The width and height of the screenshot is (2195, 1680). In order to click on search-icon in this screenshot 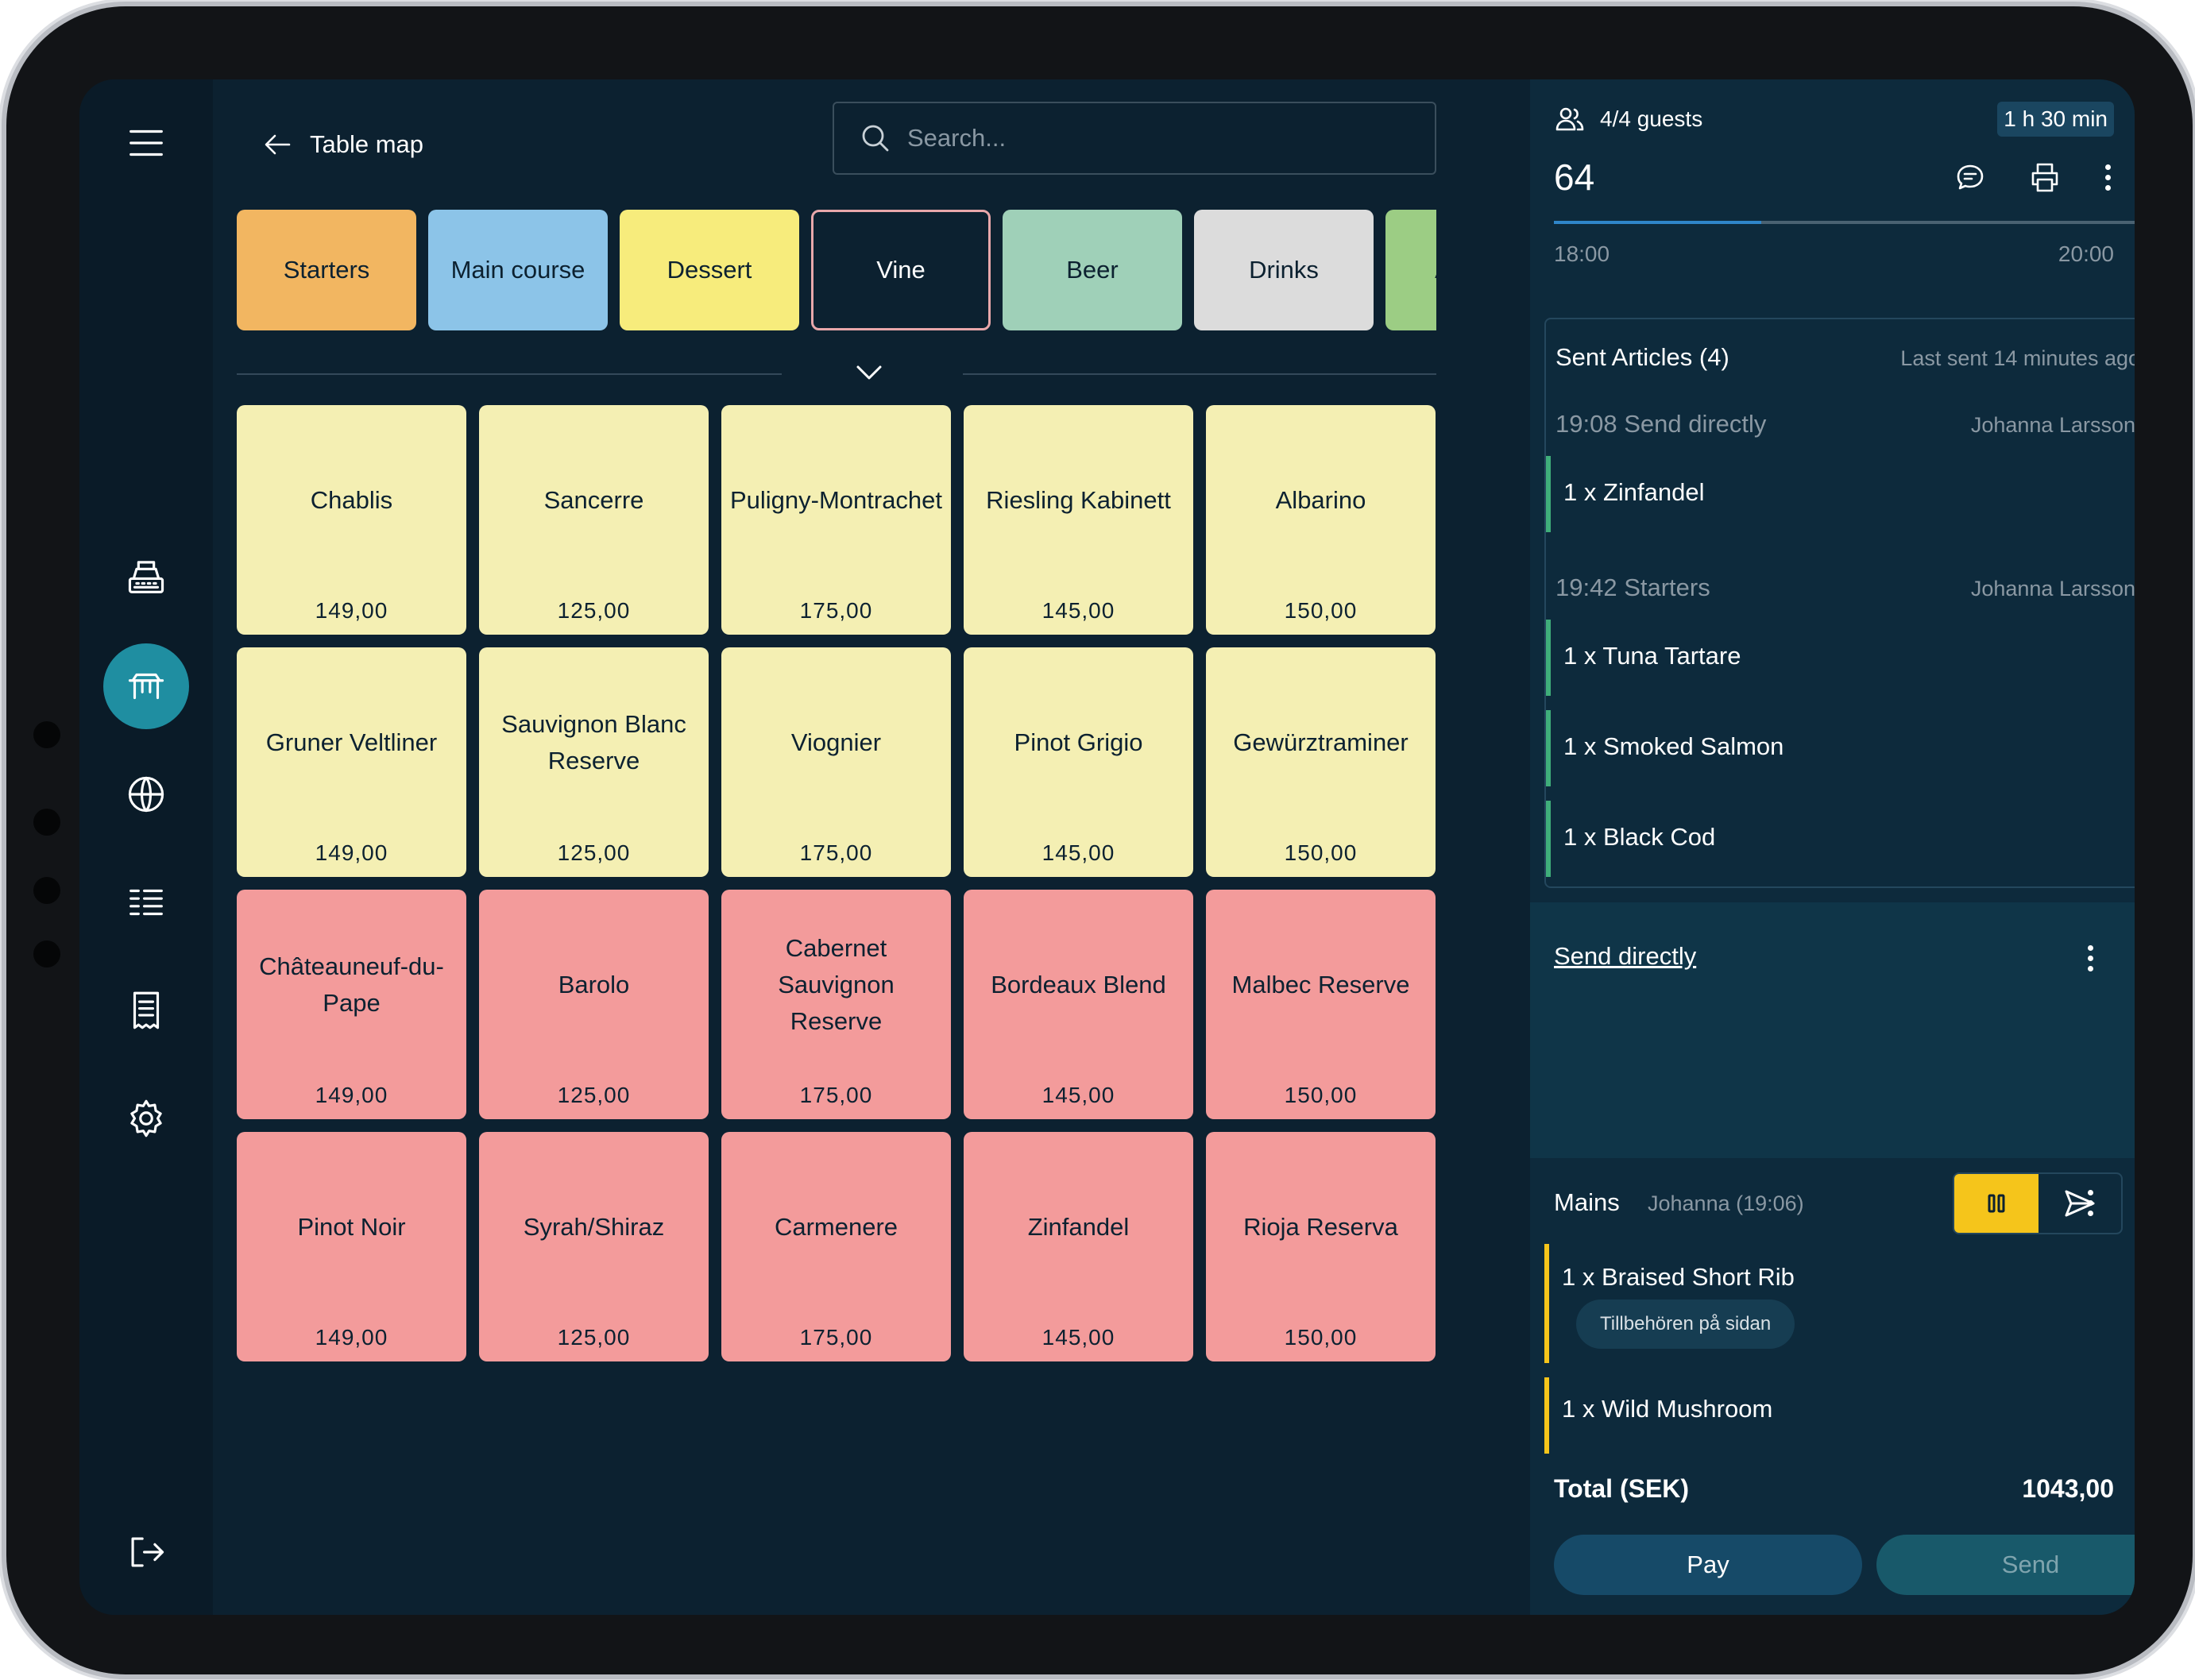, I will do `click(876, 138)`.